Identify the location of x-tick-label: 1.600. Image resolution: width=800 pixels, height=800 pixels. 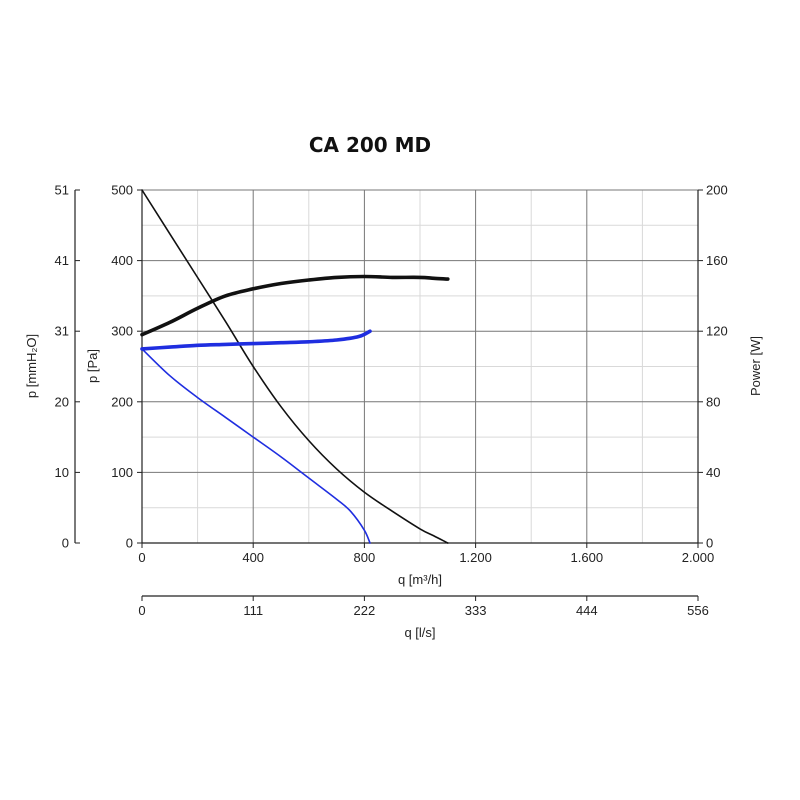
(587, 557).